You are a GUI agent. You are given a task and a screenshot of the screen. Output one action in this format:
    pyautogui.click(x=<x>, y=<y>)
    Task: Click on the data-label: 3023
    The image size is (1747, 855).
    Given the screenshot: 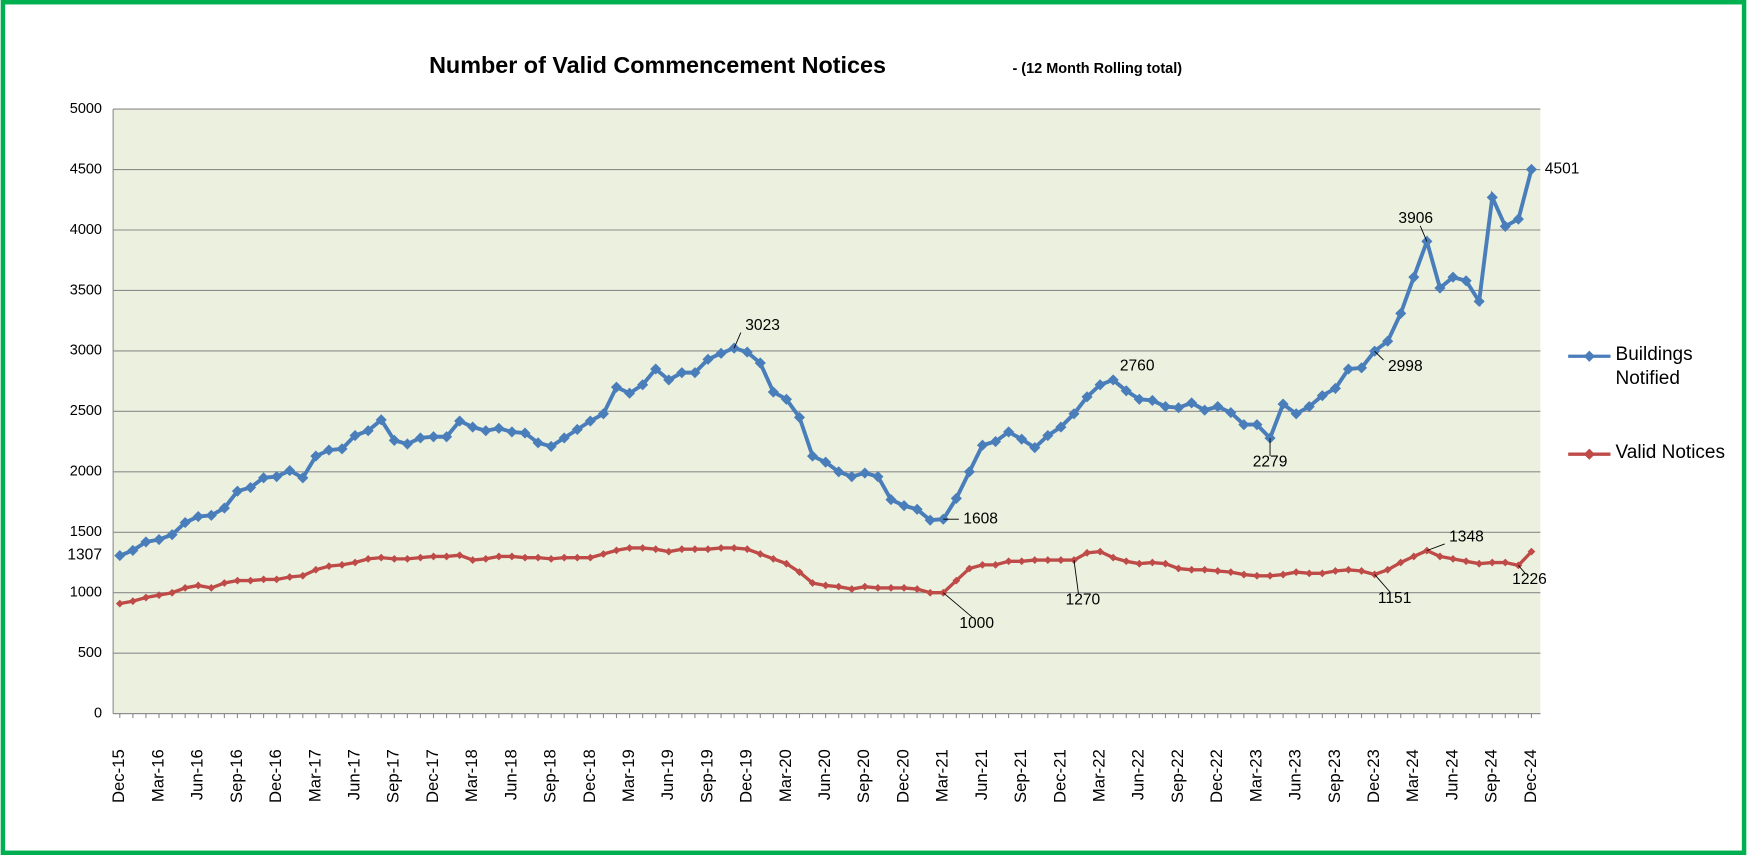 What is the action you would take?
    pyautogui.click(x=762, y=325)
    